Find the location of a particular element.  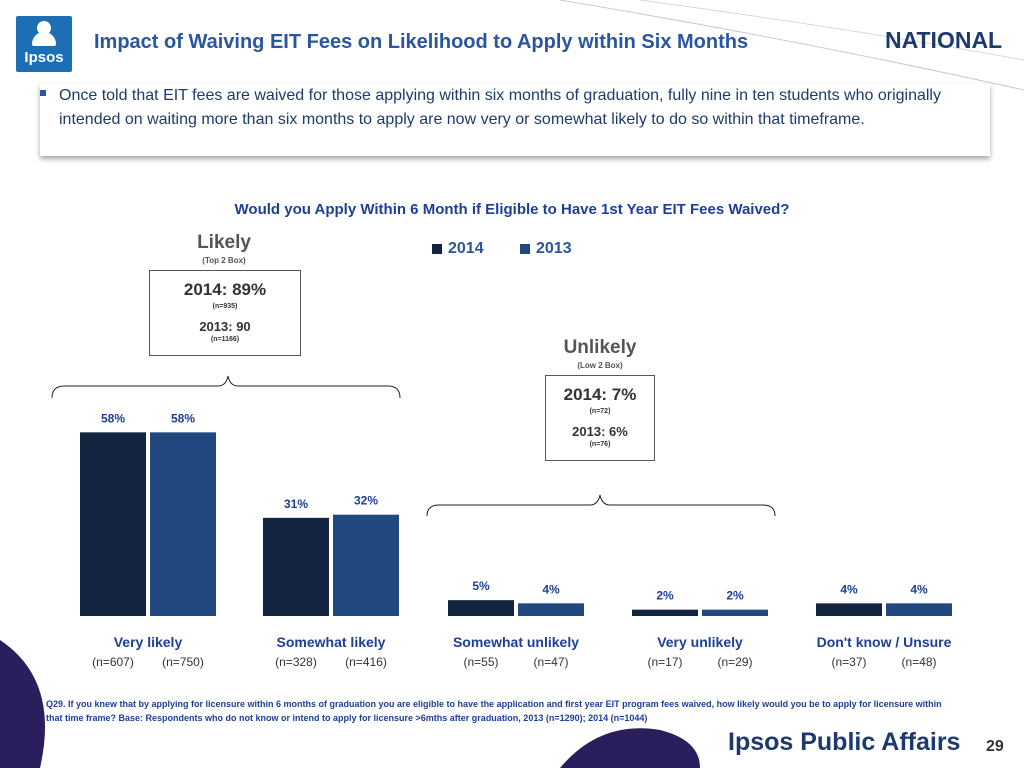

sample-size-2013-3: (n=29) is located at coordinates (735, 662).